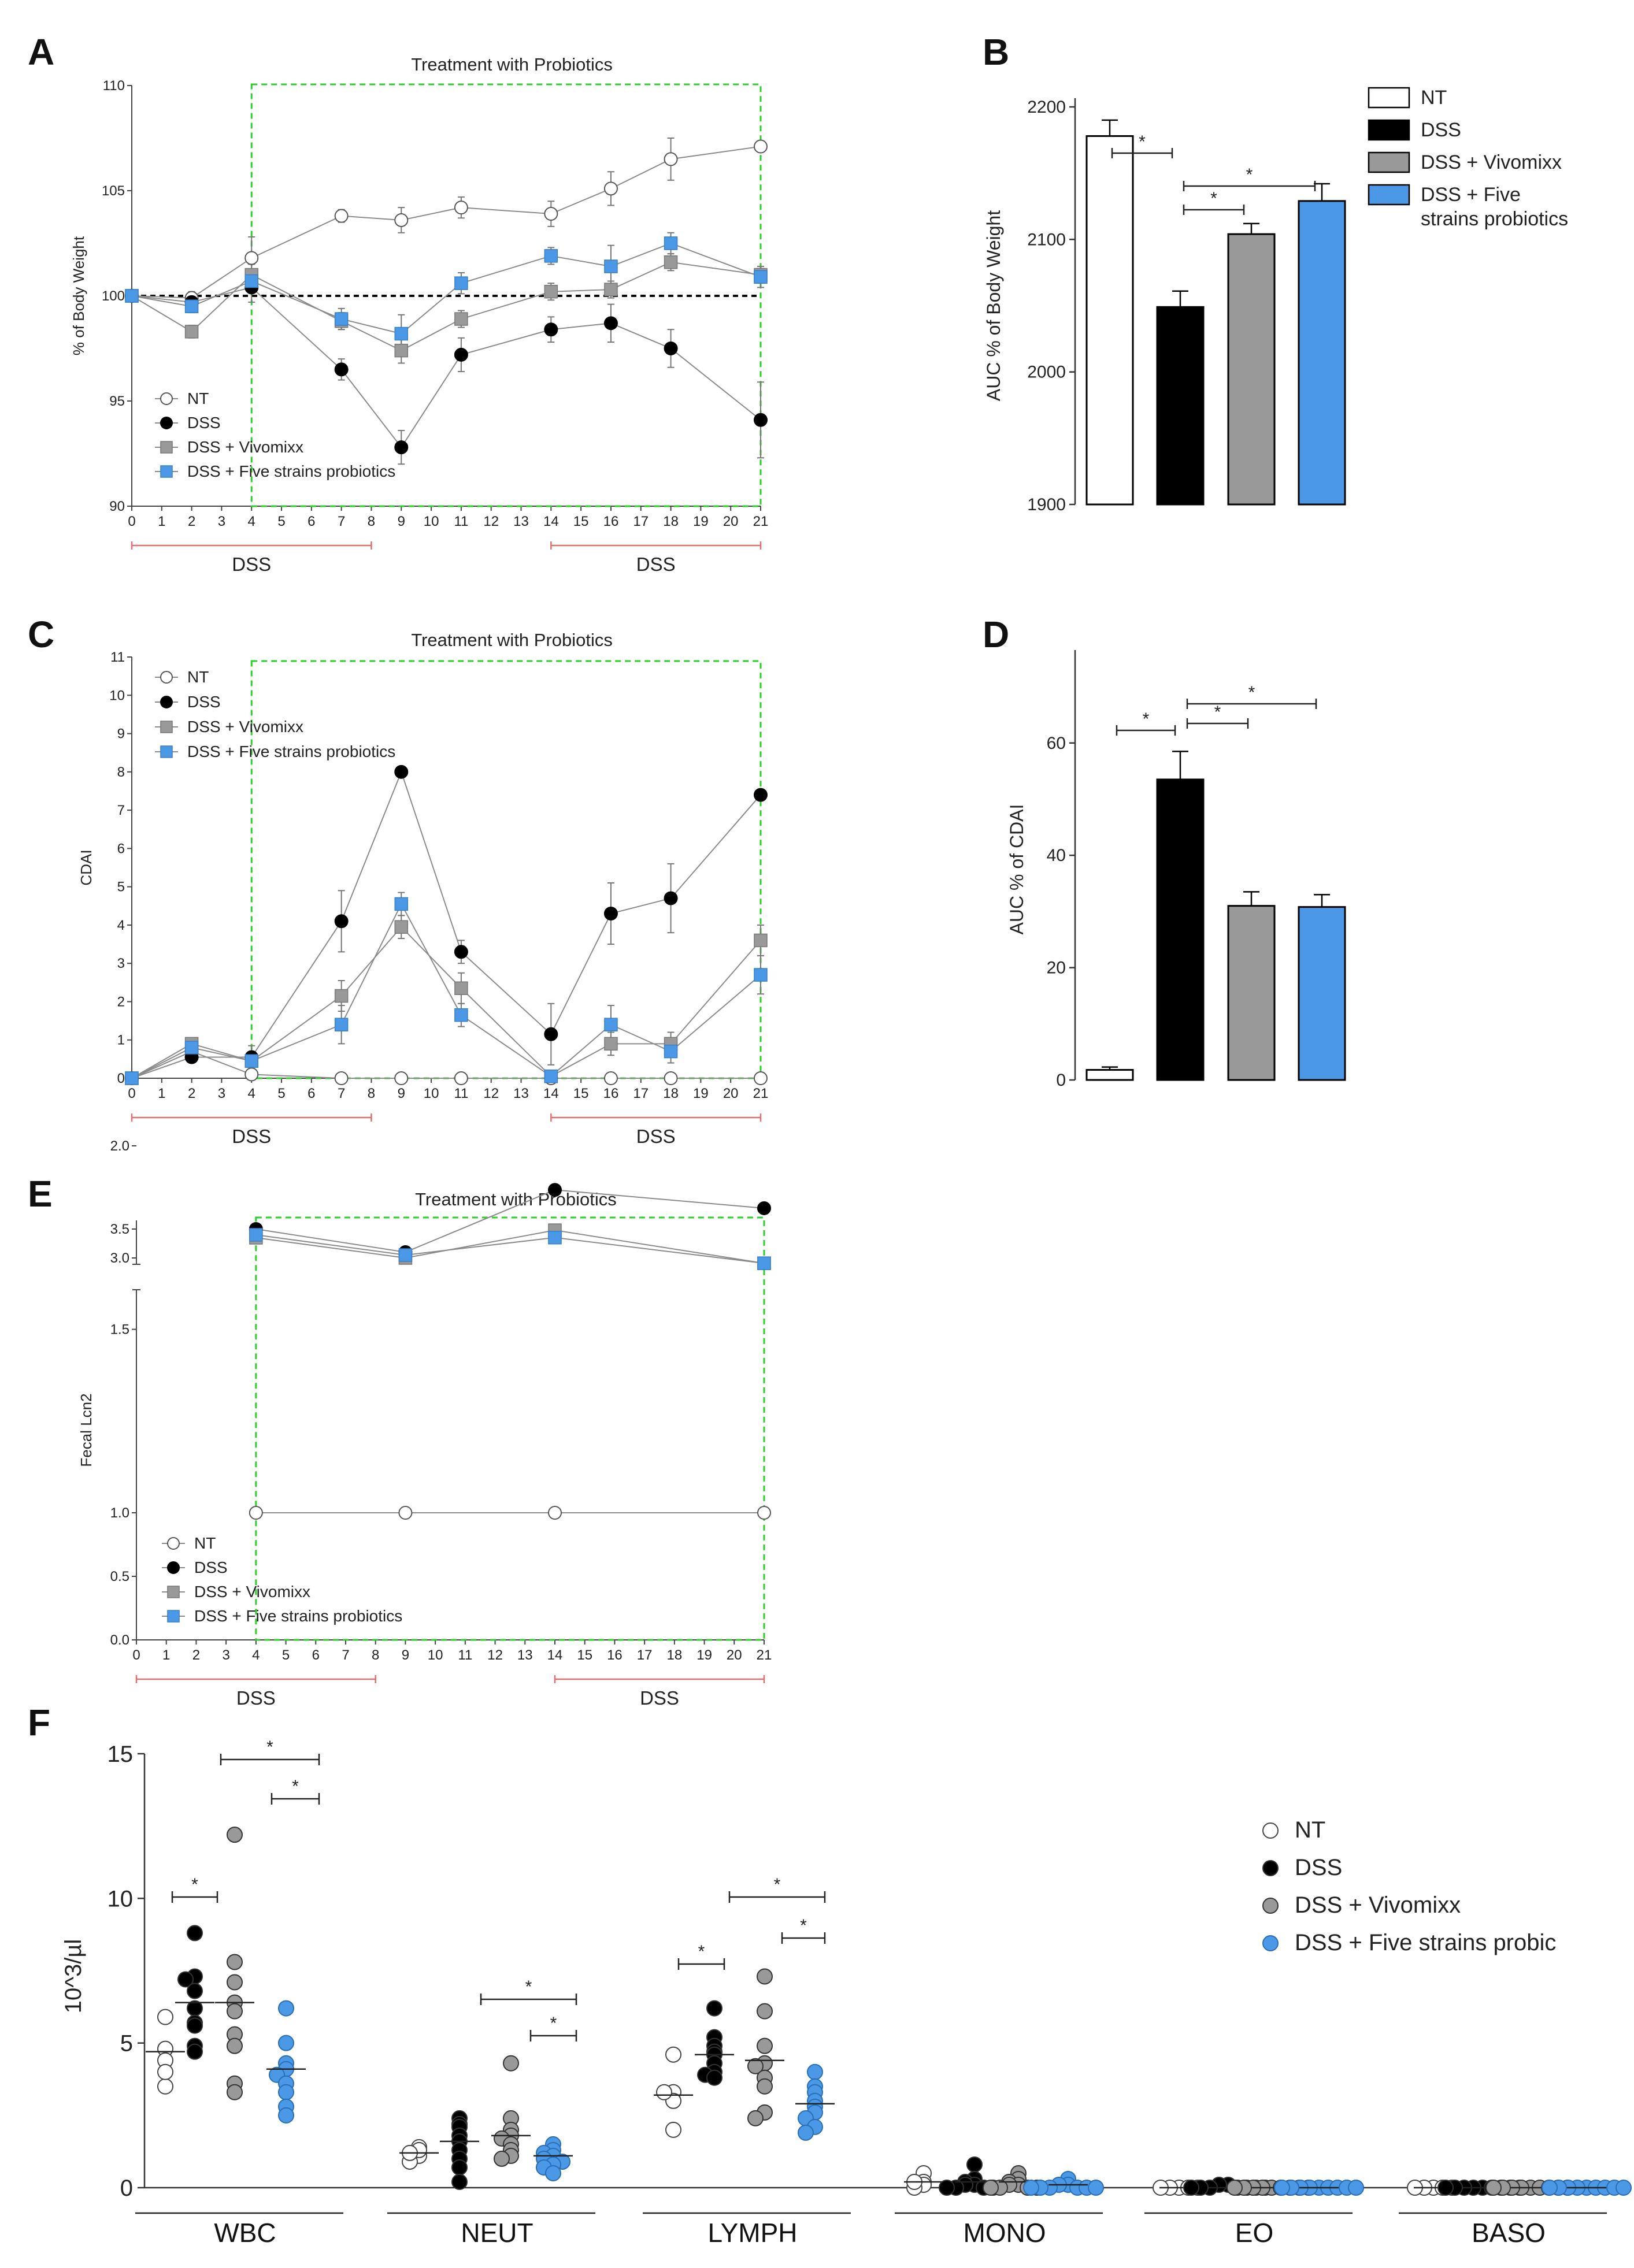 Image resolution: width=1634 pixels, height=2268 pixels. Describe the element at coordinates (198, 677) in the screenshot. I see `legend-label: NT` at that location.